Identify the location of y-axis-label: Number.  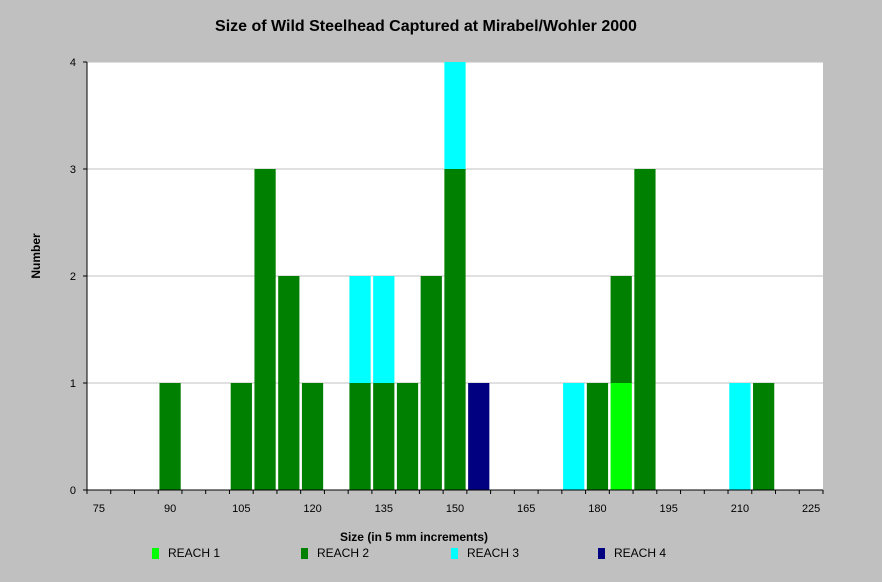
(36, 256).